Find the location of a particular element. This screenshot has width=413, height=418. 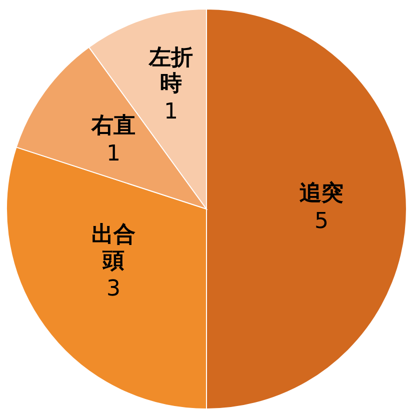

data-label: 3 is located at coordinates (113, 289).